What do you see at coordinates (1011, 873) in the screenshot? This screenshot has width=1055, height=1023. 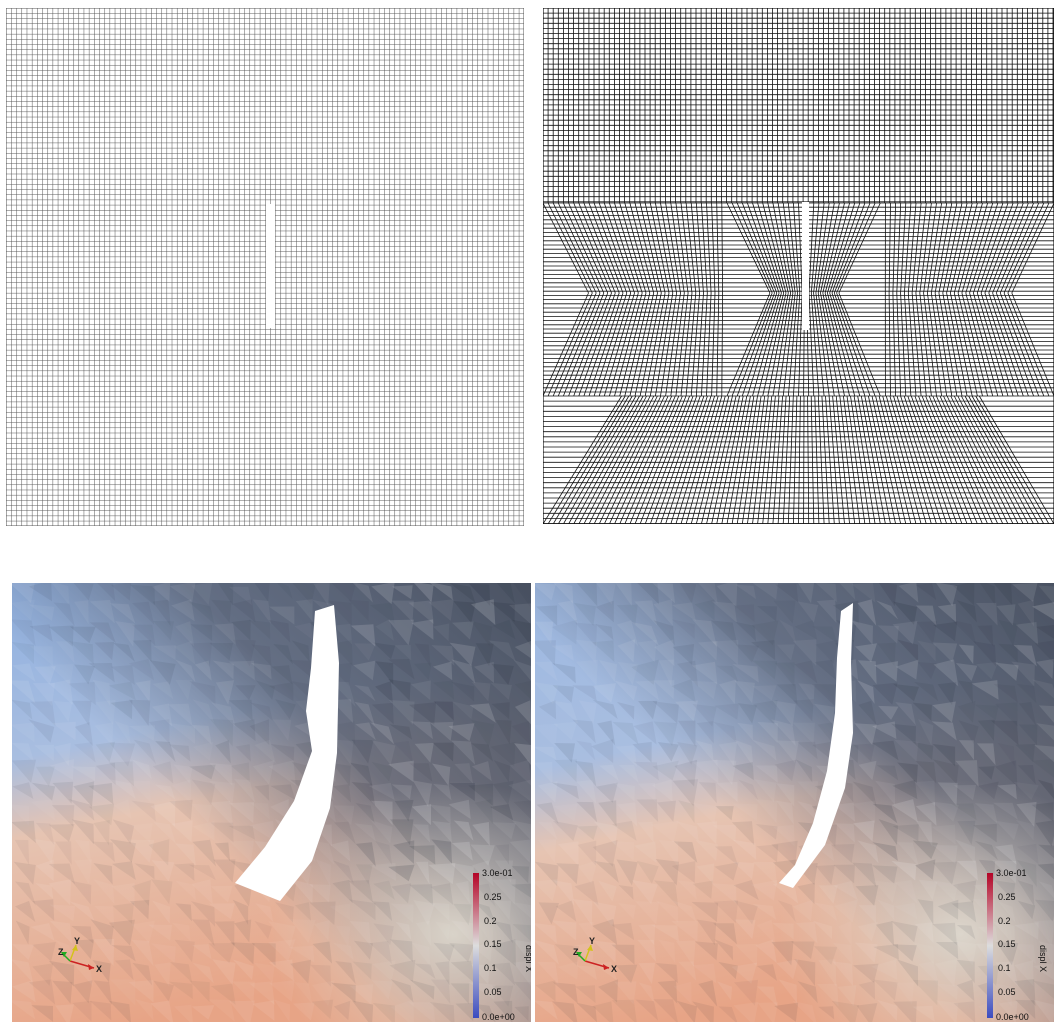 I see `colorbar-max-label: 3.0e-01` at bounding box center [1011, 873].